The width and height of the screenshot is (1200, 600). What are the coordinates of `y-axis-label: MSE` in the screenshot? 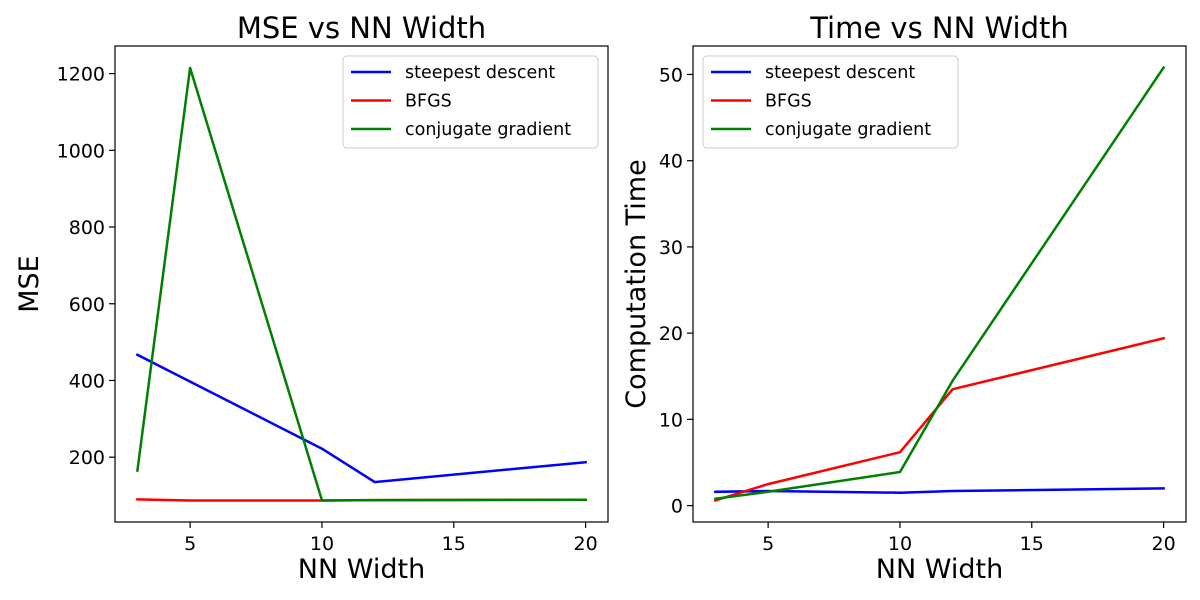 It's located at (29, 284).